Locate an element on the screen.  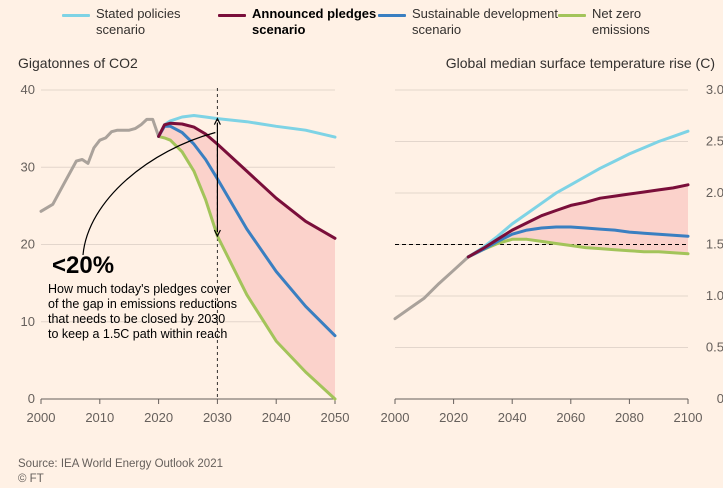
pledge-gap-area is located at coordinates (246, 261).